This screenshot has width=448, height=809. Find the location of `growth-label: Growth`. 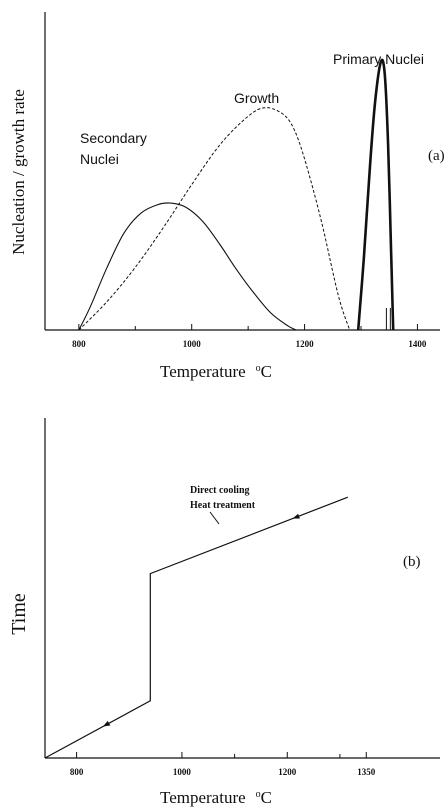

growth-label: Growth is located at coordinates (256, 98).